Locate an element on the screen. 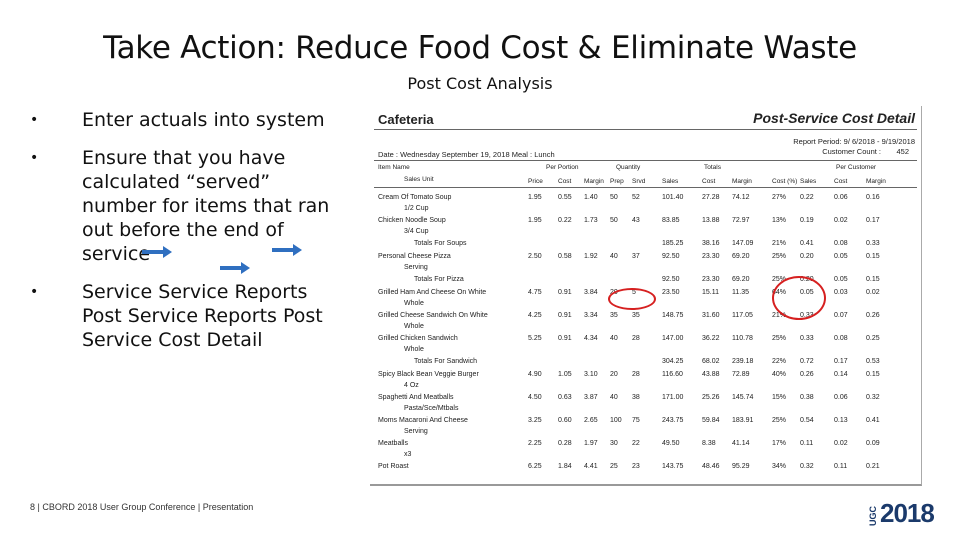  customer-count-label: Customer Count : is located at coordinates (851, 151).